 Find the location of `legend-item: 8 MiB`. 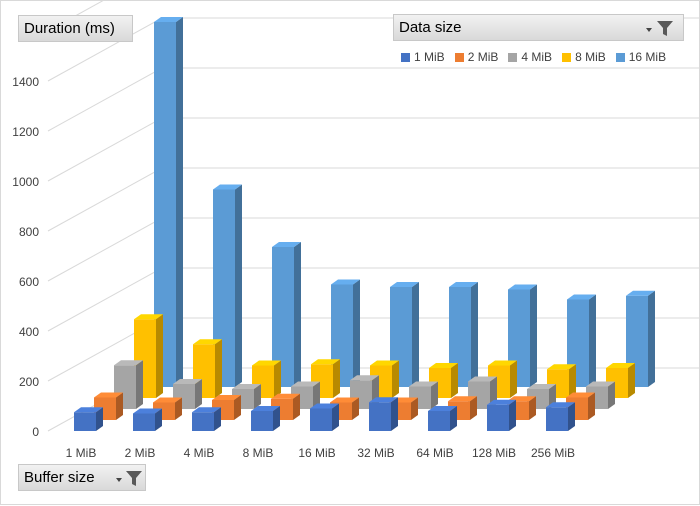

legend-item: 8 MiB is located at coordinates (584, 57).